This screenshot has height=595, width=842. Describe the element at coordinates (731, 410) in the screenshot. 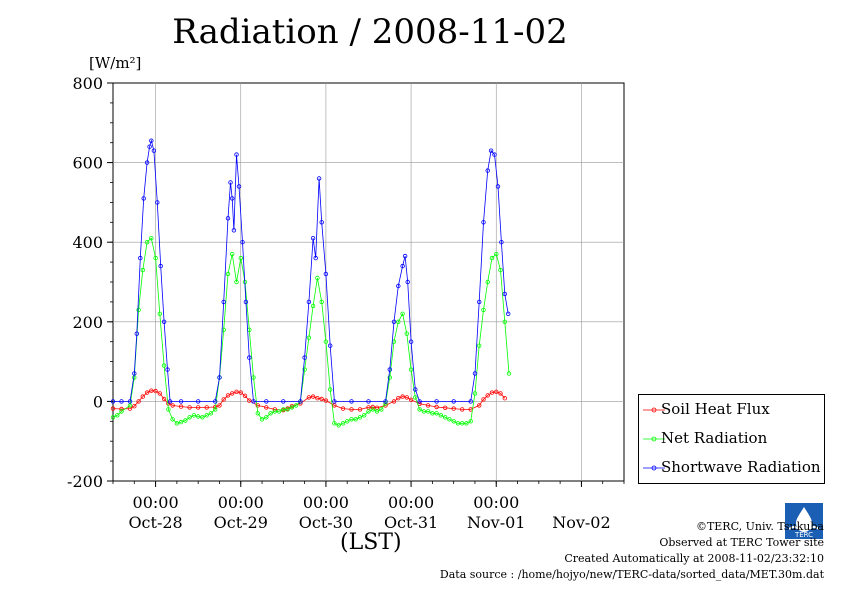

I see `legend-item-soil-heat-flux: Soil Heat Flux` at that location.